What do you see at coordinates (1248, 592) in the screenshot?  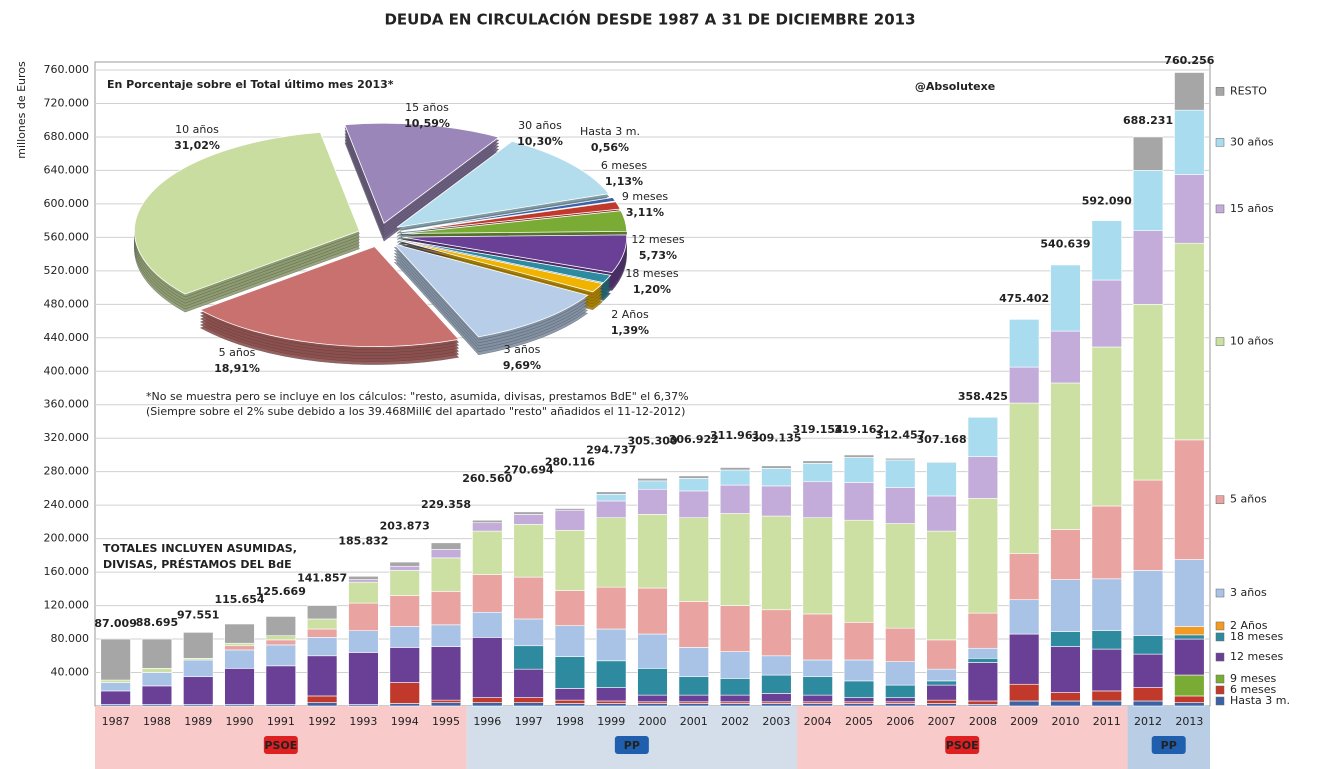 I see `legend-label: 3 años` at bounding box center [1248, 592].